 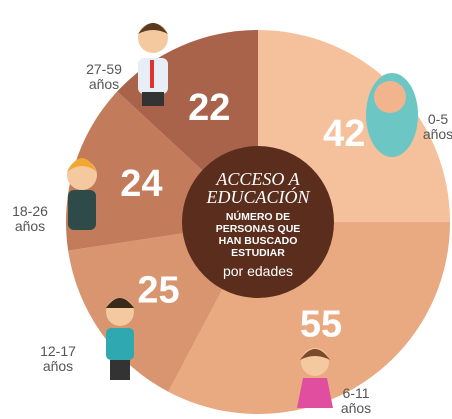 I want to click on value-label: 22, so click(x=209, y=108).